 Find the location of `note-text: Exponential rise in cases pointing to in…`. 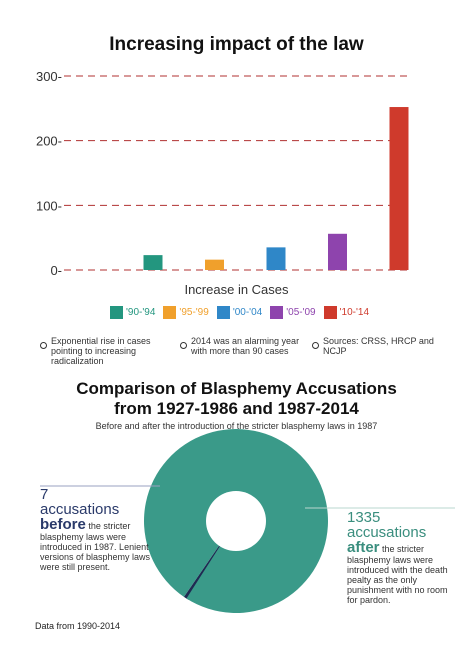

note-text: Exponential rise in cases pointing to in… is located at coordinates (101, 351).